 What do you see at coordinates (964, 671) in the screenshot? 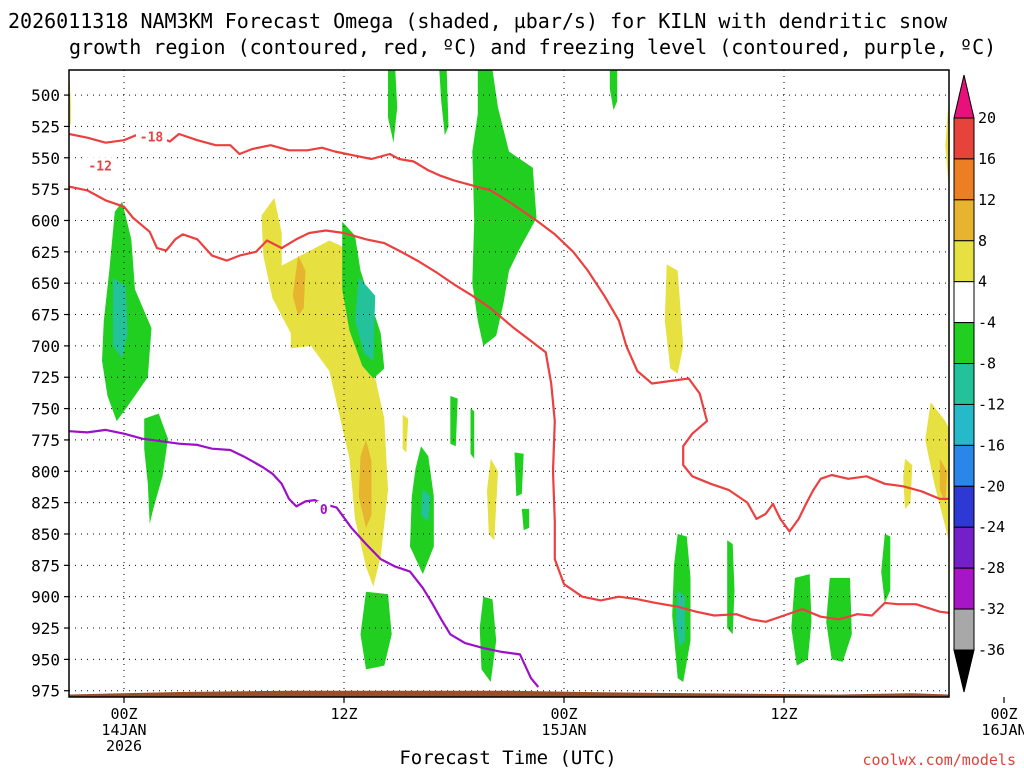
I see `colorbar-bottom-arrow` at bounding box center [964, 671].